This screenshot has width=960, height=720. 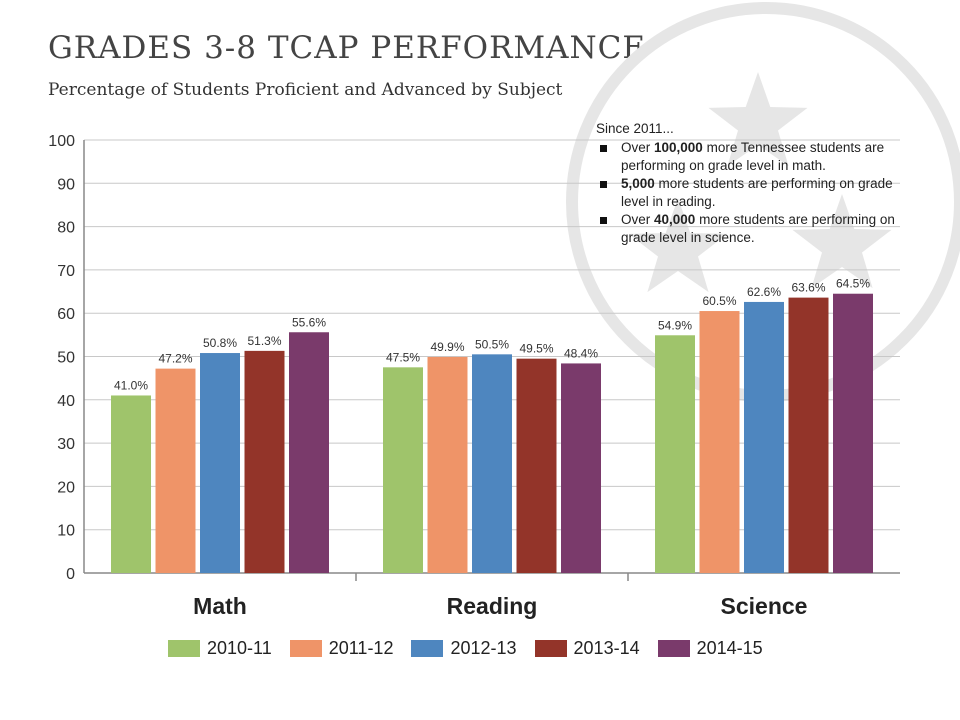 What do you see at coordinates (638, 183) in the screenshot?
I see `bullet-text-bold: 5,000` at bounding box center [638, 183].